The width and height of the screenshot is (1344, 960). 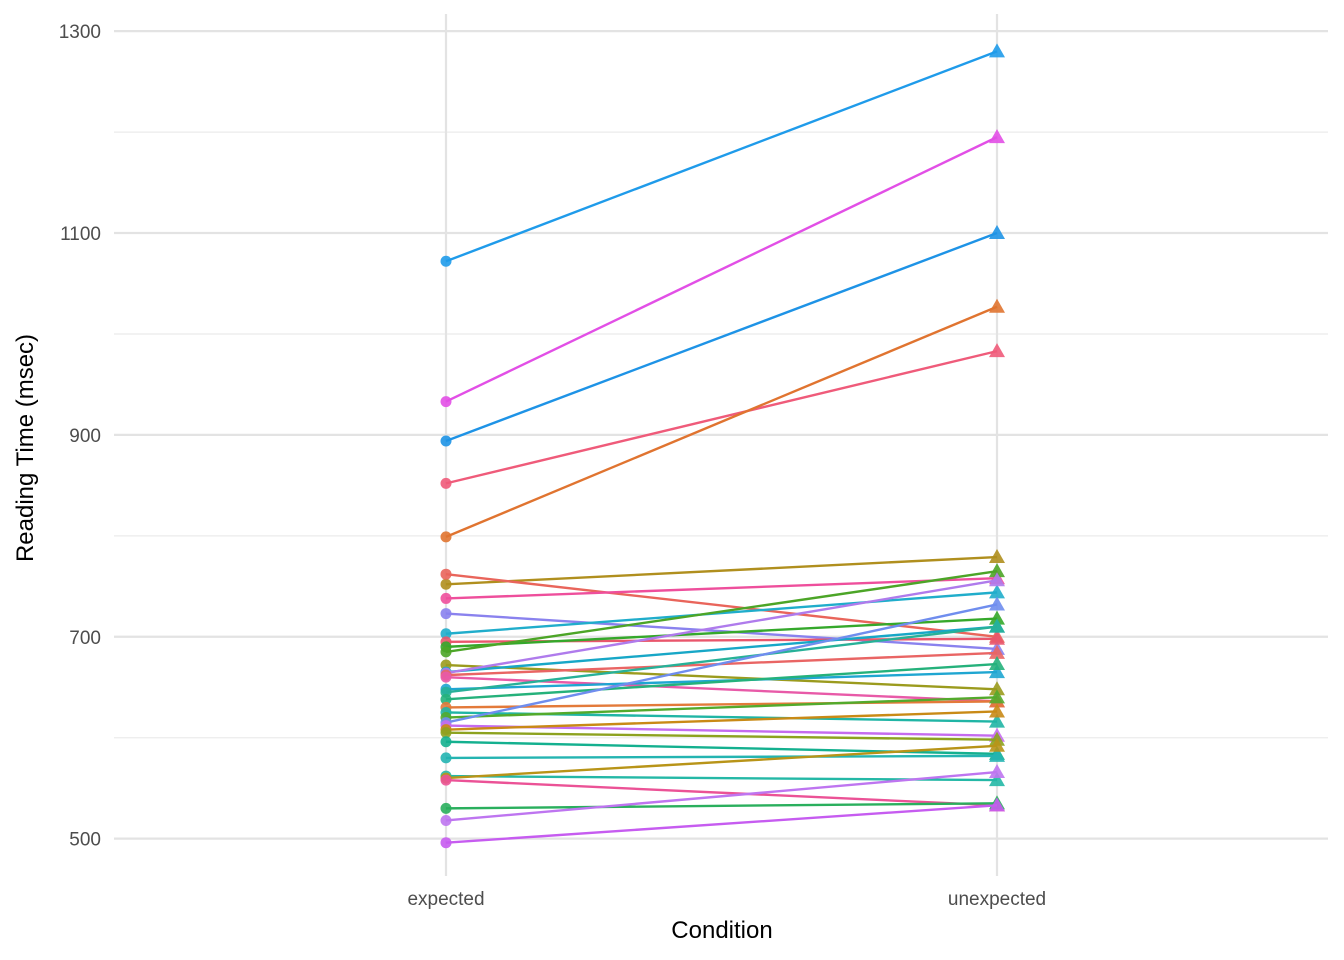 What do you see at coordinates (997, 899) in the screenshot?
I see `x-tick-label: unexpected` at bounding box center [997, 899].